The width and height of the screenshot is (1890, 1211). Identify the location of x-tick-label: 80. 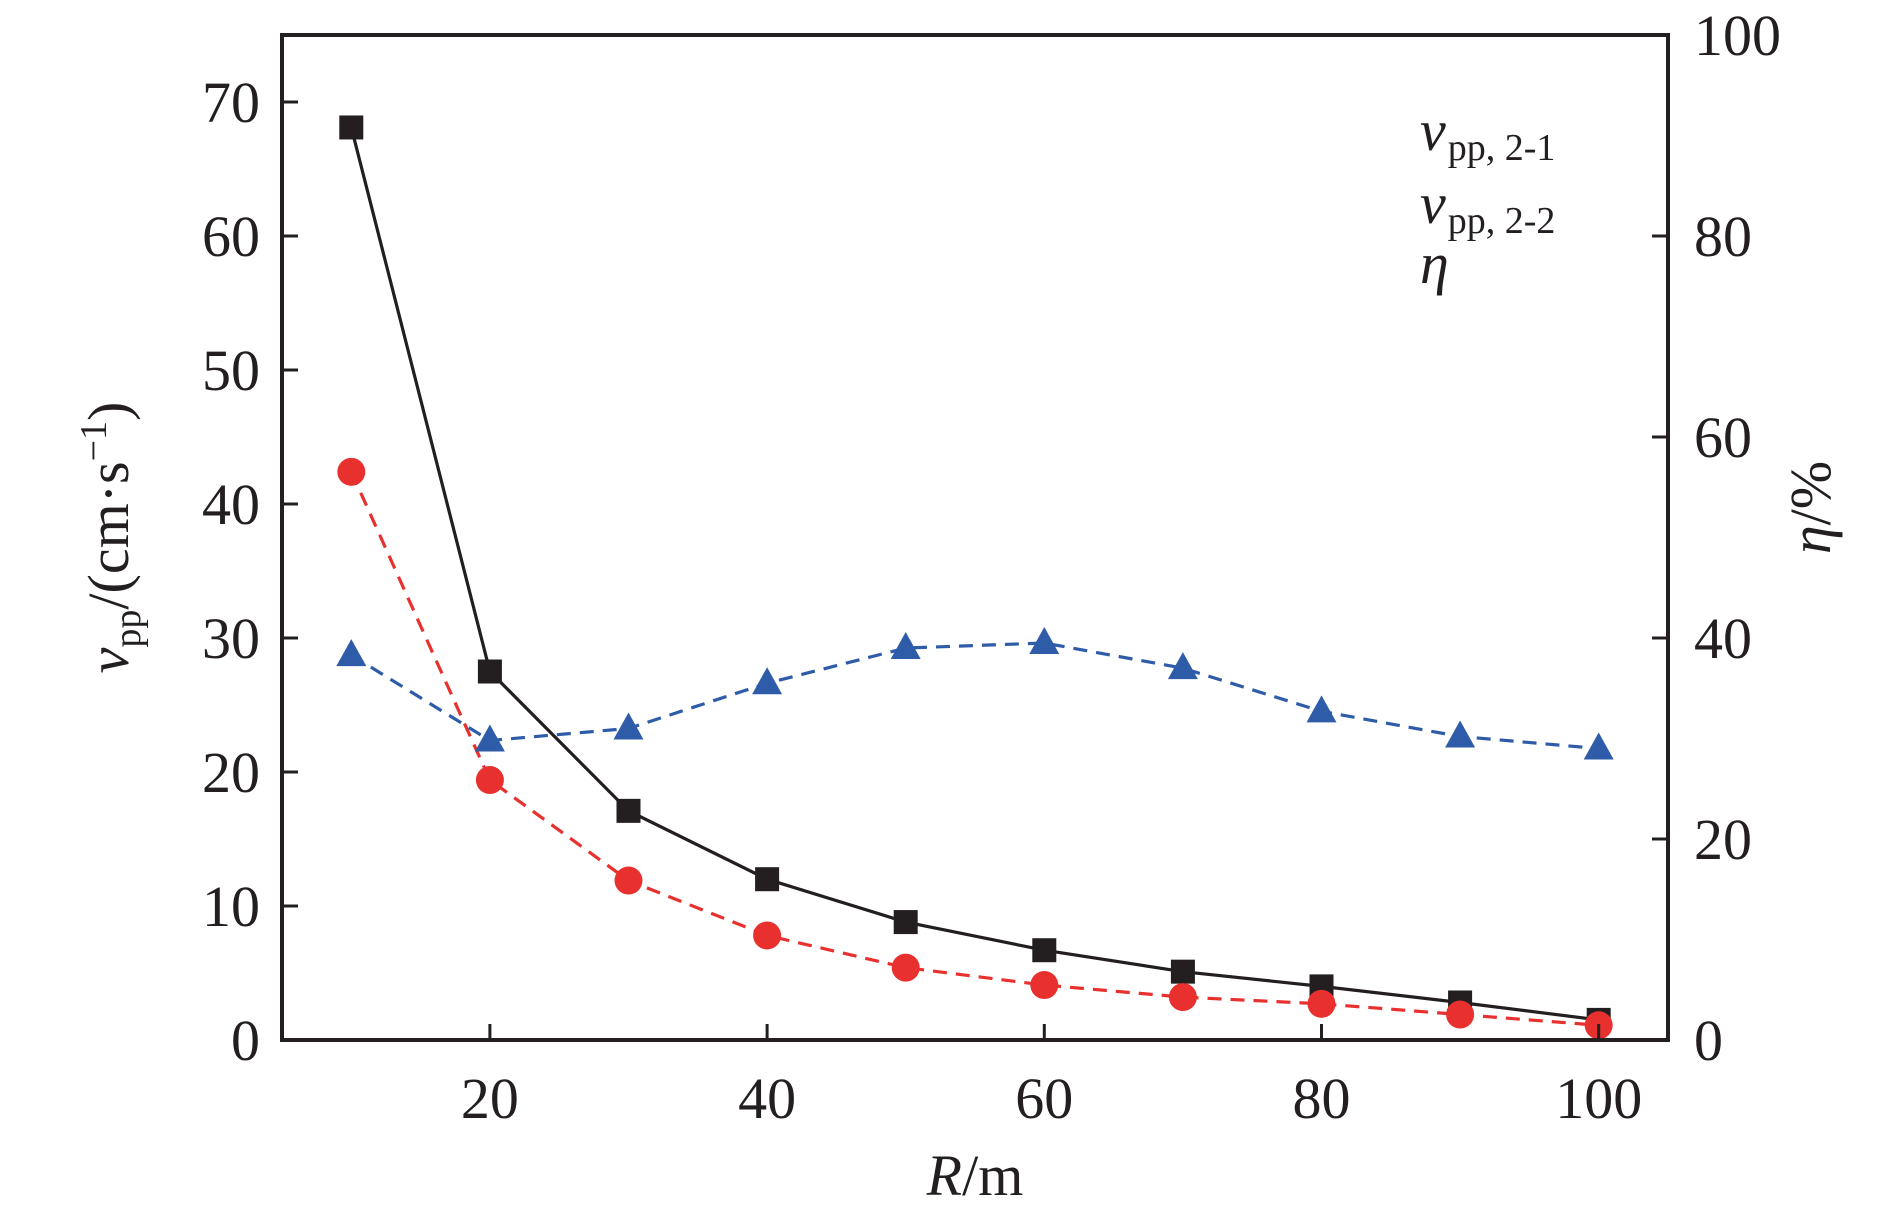
(1322, 1098).